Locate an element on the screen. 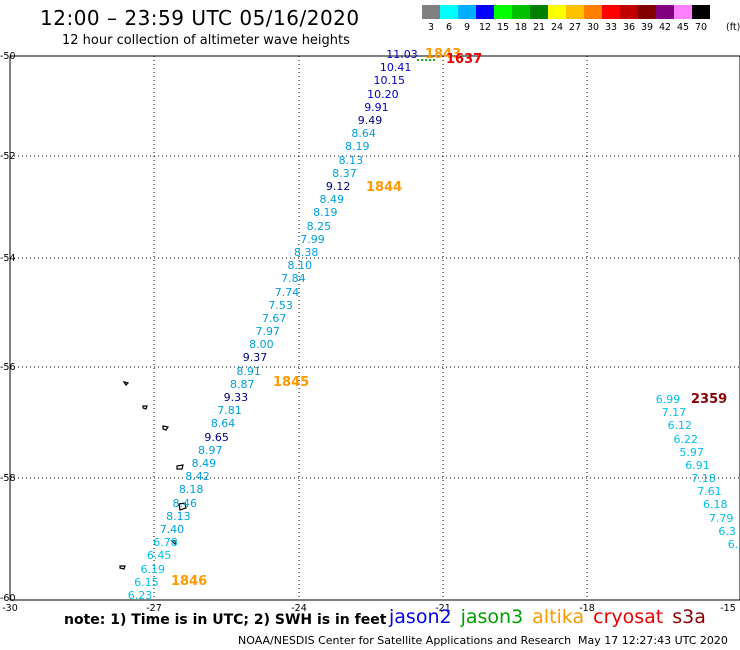 The height and width of the screenshot is (650, 740). track-a-swh-value: 8.46 is located at coordinates (184, 503).